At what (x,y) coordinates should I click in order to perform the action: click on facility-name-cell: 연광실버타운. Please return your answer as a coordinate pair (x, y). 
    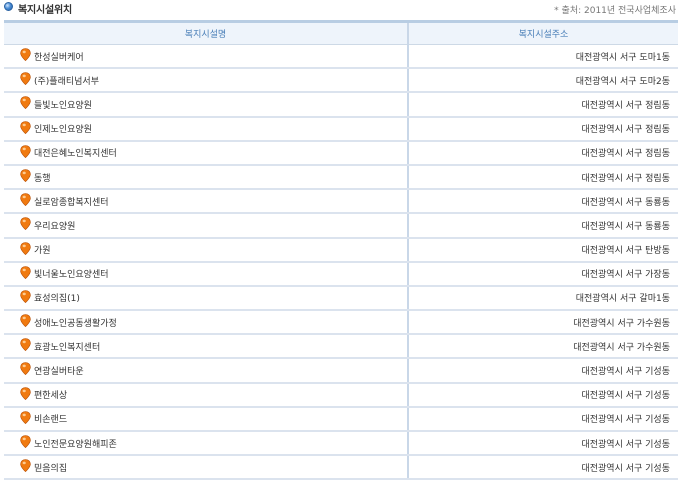
    Looking at the image, I should click on (206, 371).